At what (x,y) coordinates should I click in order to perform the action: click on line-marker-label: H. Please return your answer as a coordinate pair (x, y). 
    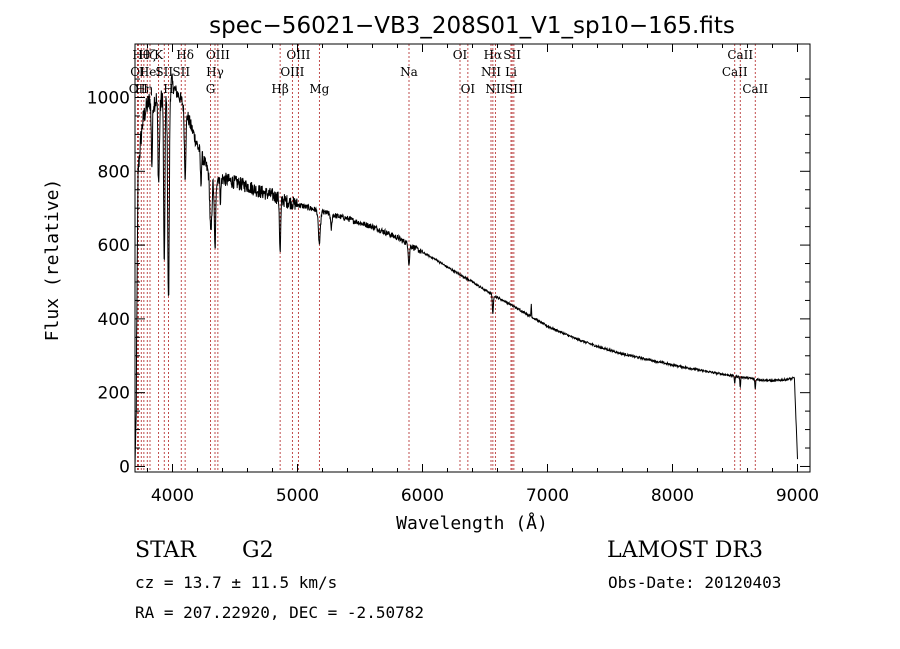
    Looking at the image, I should click on (168, 89).